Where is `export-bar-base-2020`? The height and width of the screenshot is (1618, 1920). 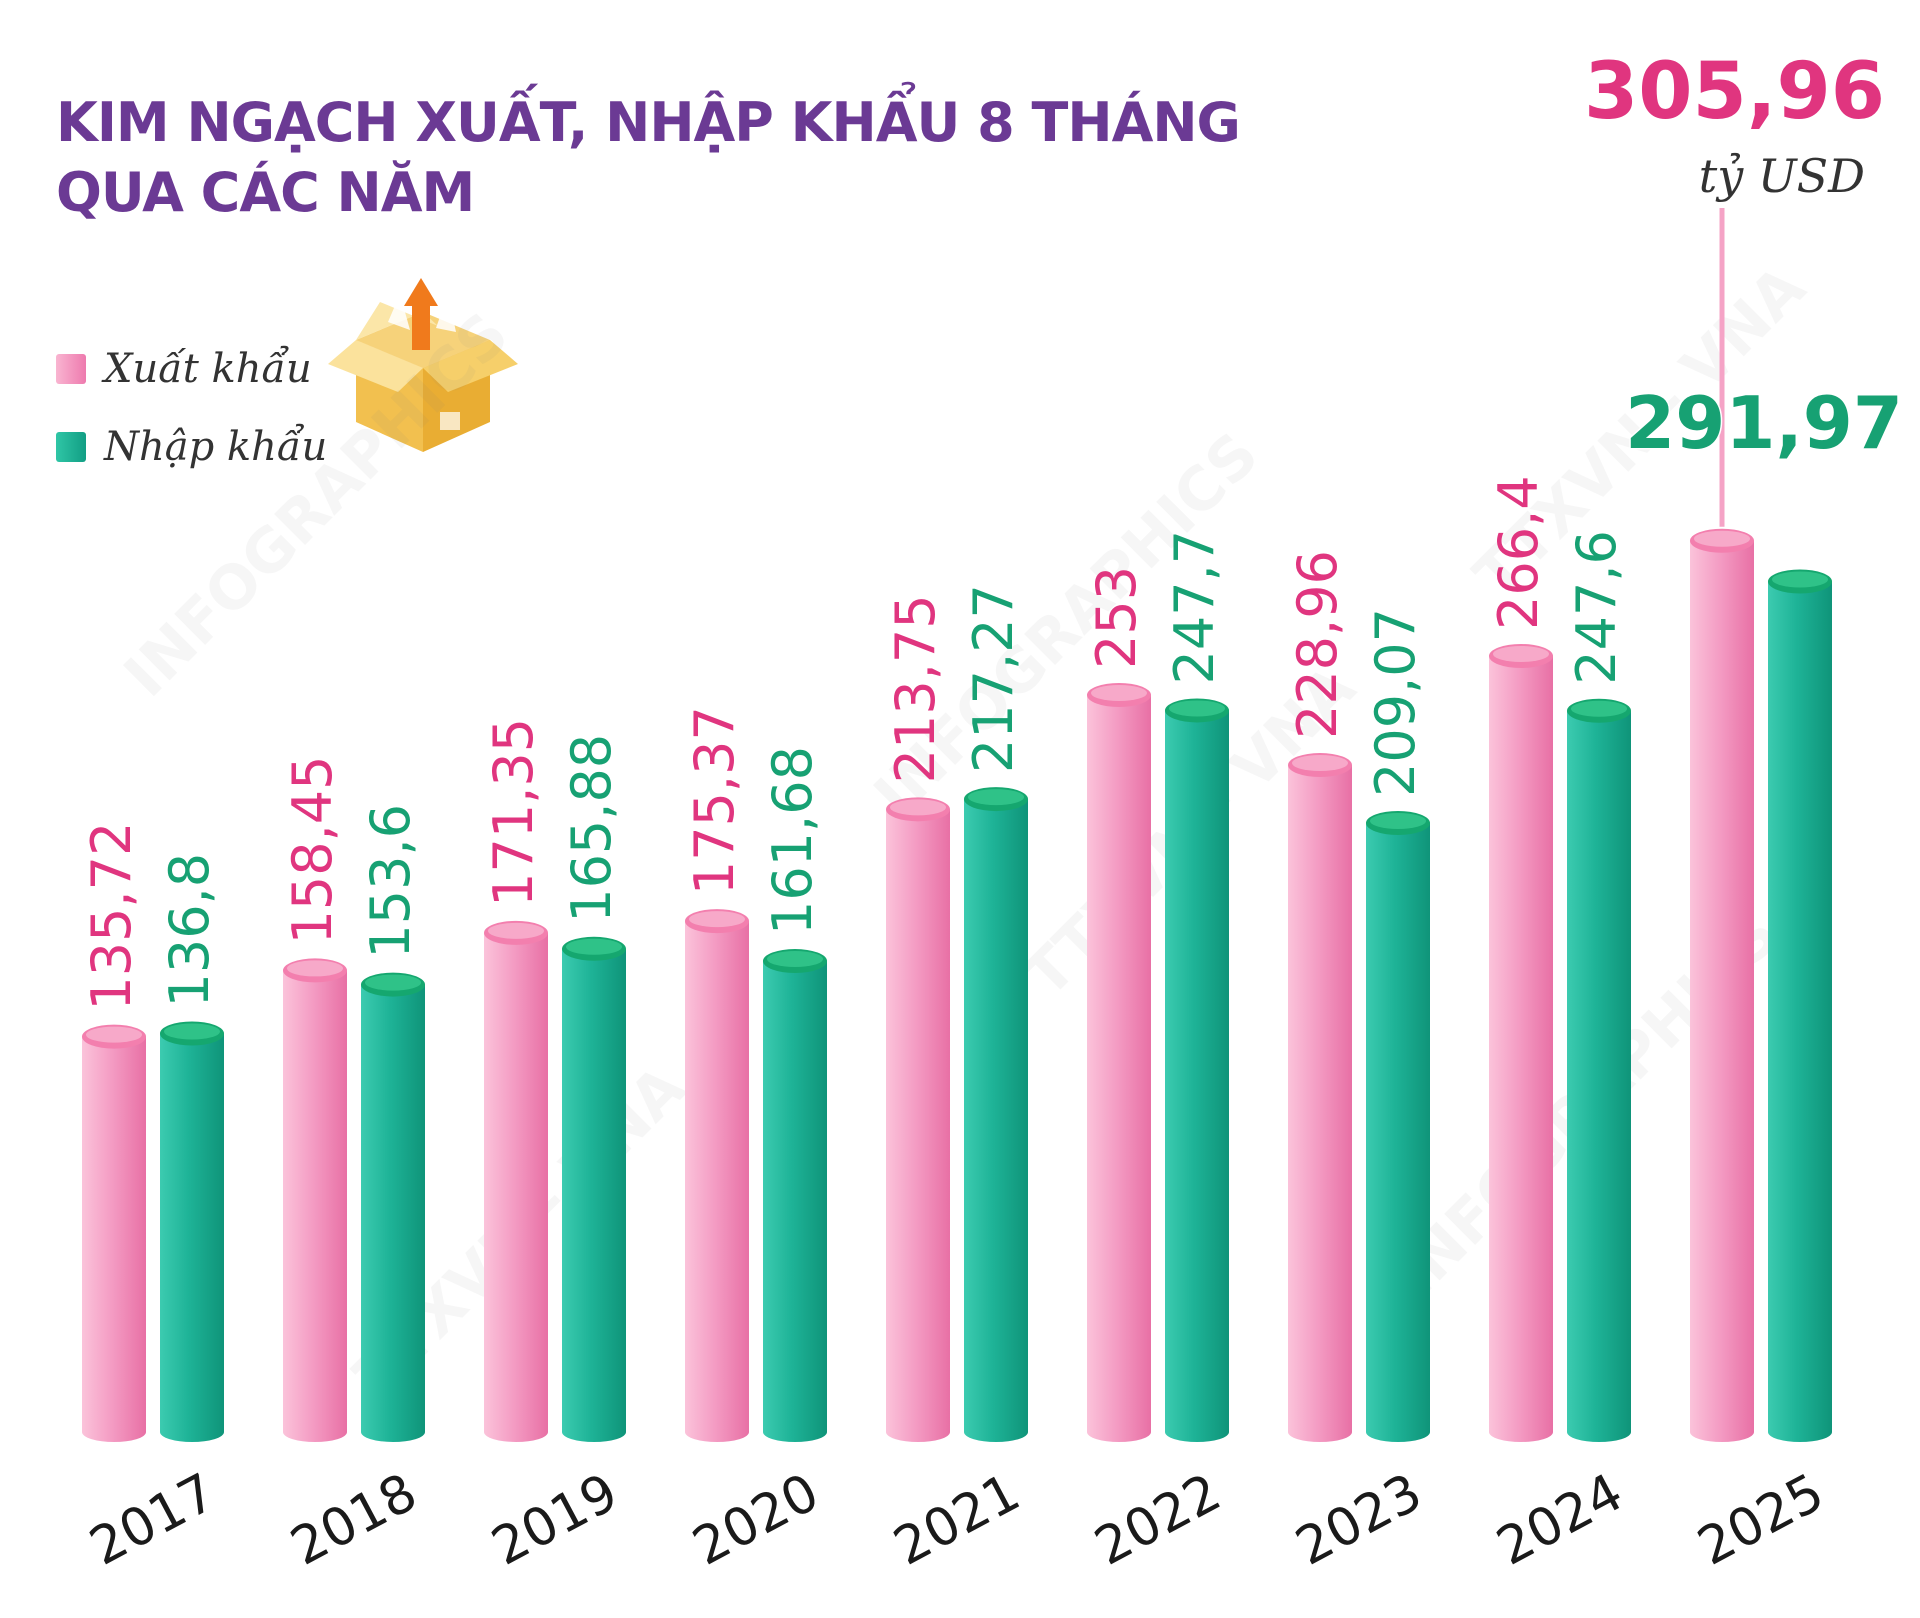
export-bar-base-2020 is located at coordinates (717, 1432).